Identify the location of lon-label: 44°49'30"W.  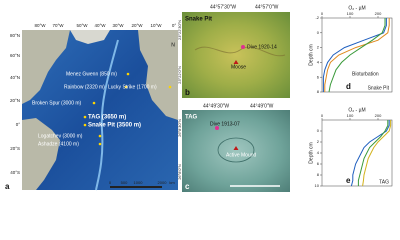
(216, 106).